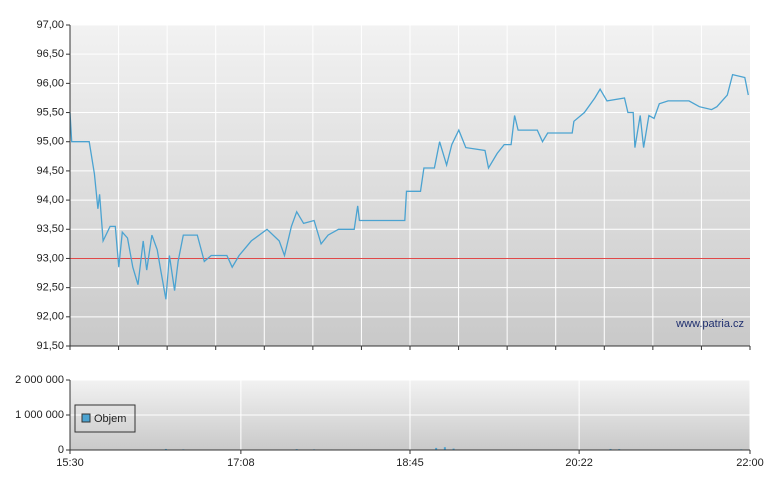 This screenshot has width=780, height=490. I want to click on x-tick-label: 22:00, so click(750, 463).